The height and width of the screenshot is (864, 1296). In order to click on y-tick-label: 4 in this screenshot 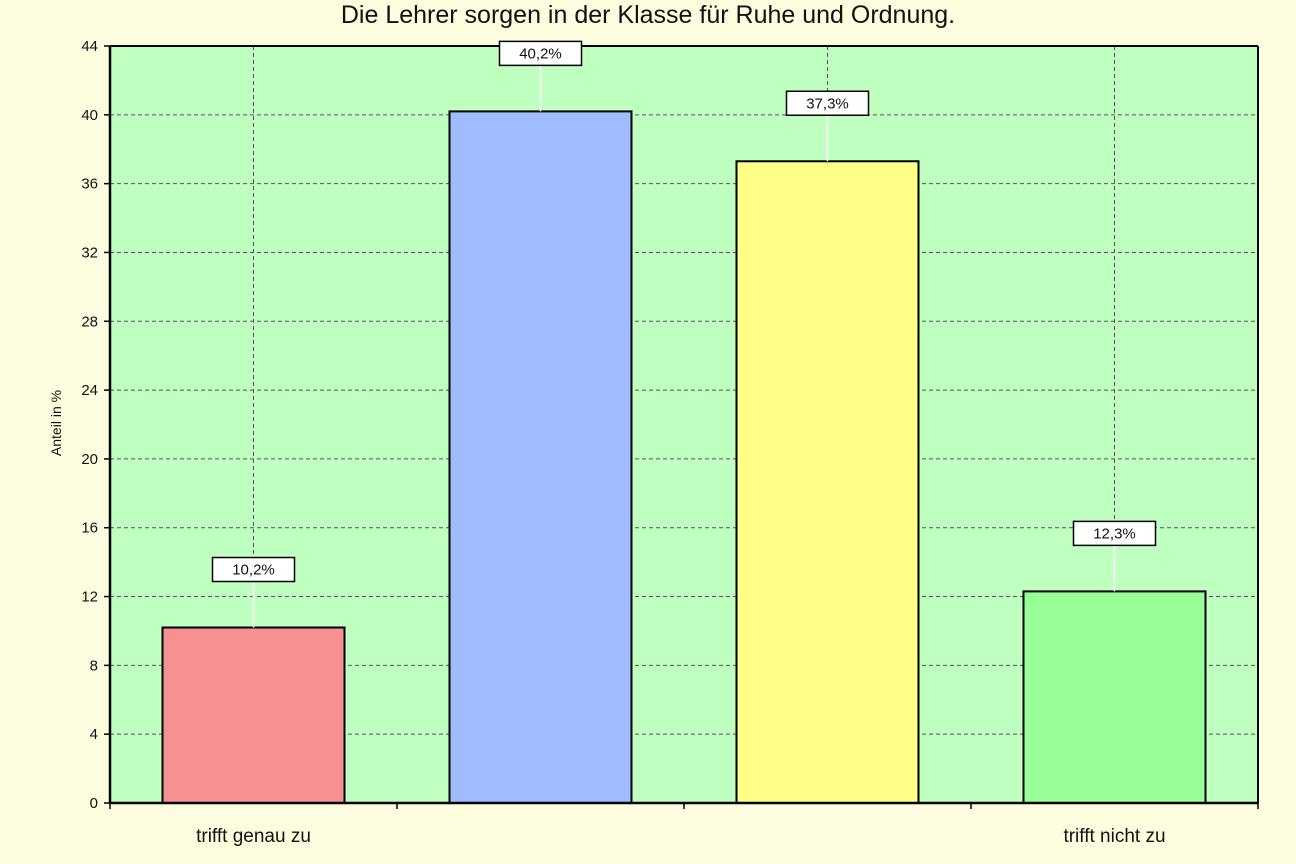, I will do `click(94, 734)`.